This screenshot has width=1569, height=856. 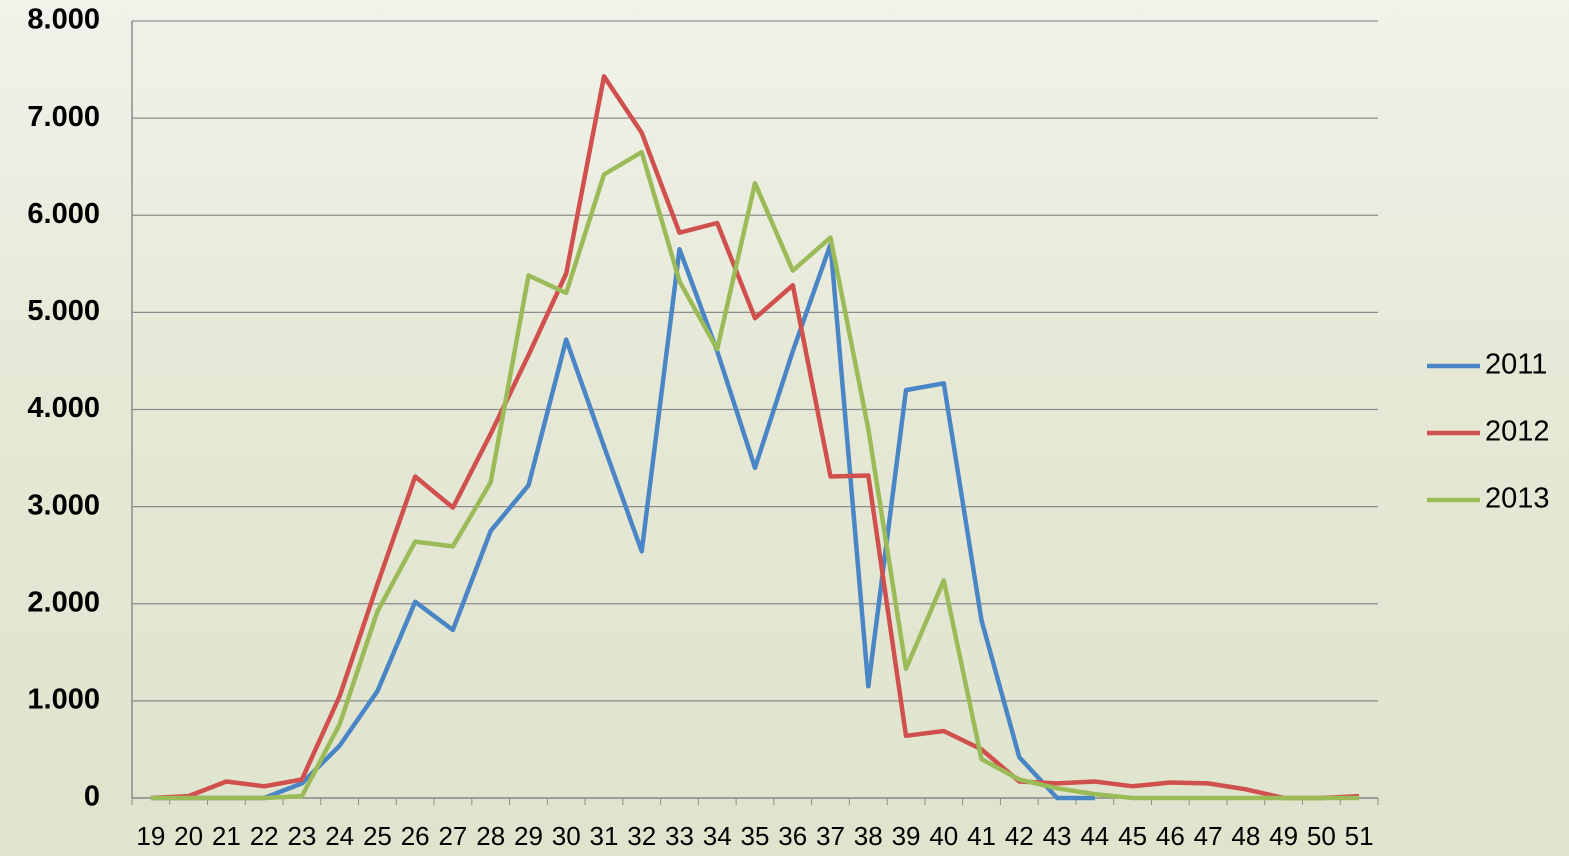 What do you see at coordinates (377, 836) in the screenshot?
I see `x-tick-label: 25` at bounding box center [377, 836].